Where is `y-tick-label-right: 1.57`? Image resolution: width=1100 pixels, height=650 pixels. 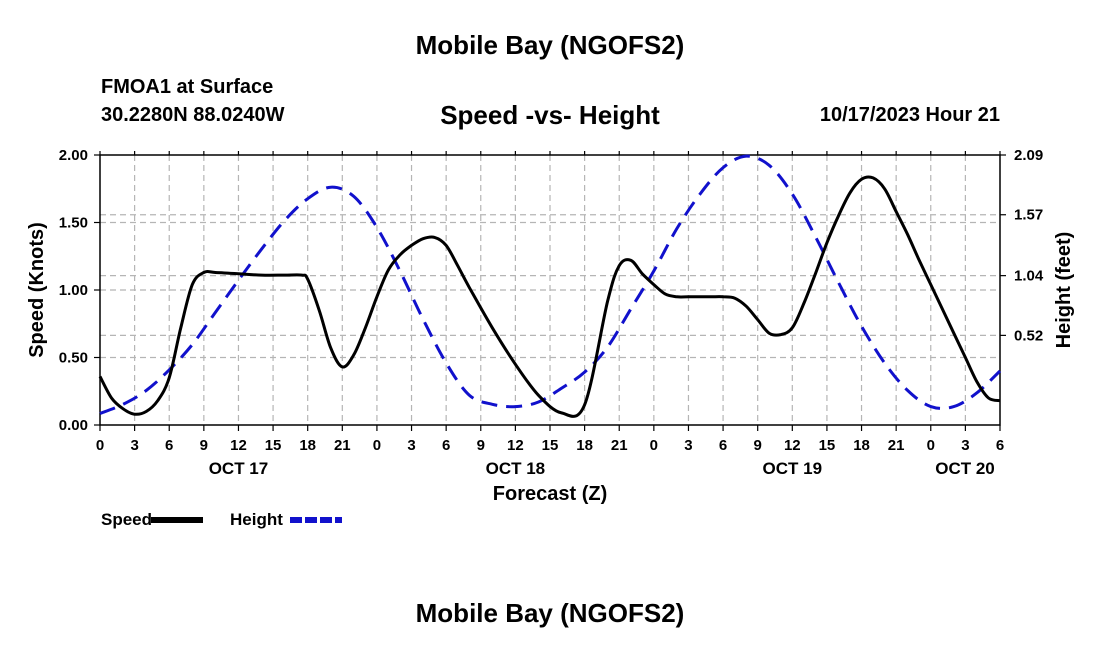
y-tick-label-right: 1.57 is located at coordinates (1028, 215).